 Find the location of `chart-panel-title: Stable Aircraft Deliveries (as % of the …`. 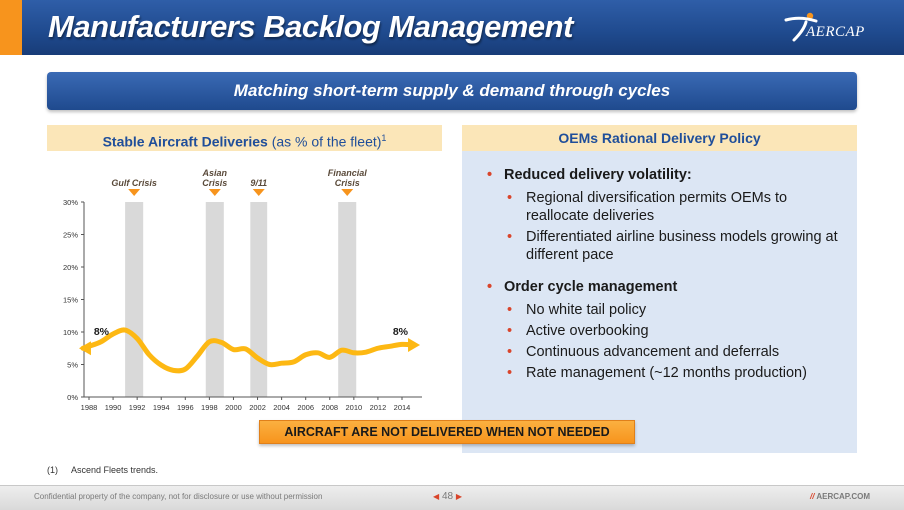

chart-panel-title: Stable Aircraft Deliveries (as % of the … is located at coordinates (244, 138).